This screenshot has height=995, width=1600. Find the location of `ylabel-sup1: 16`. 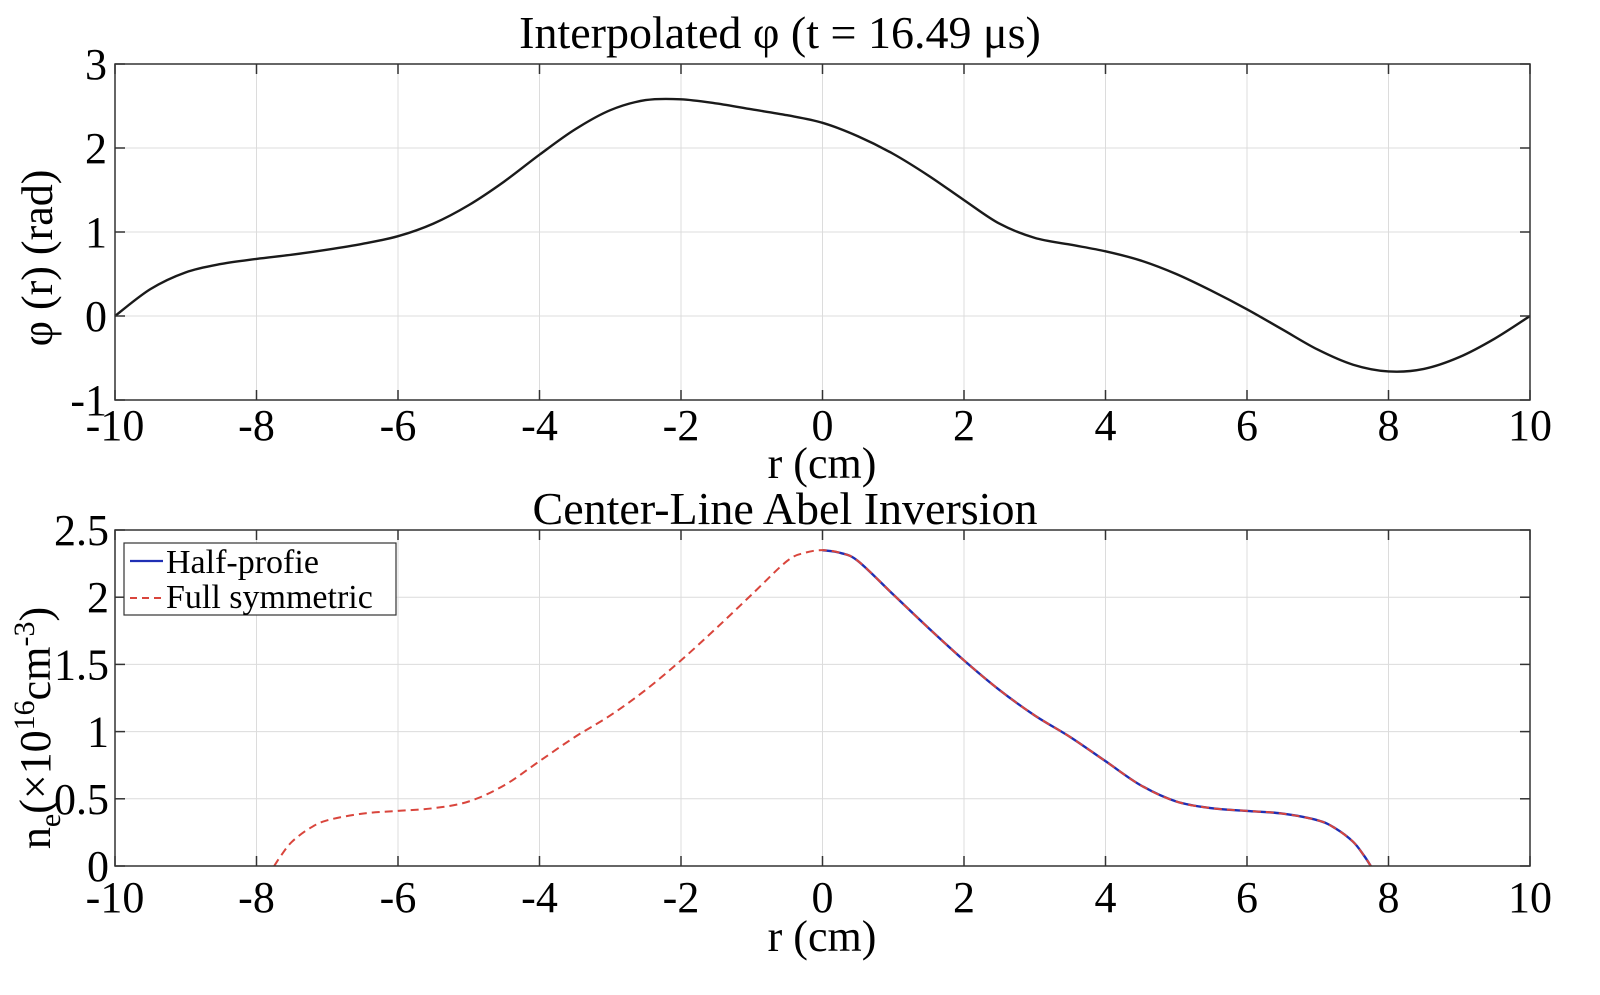

ylabel-sup1: 16 is located at coordinates (24, 715).